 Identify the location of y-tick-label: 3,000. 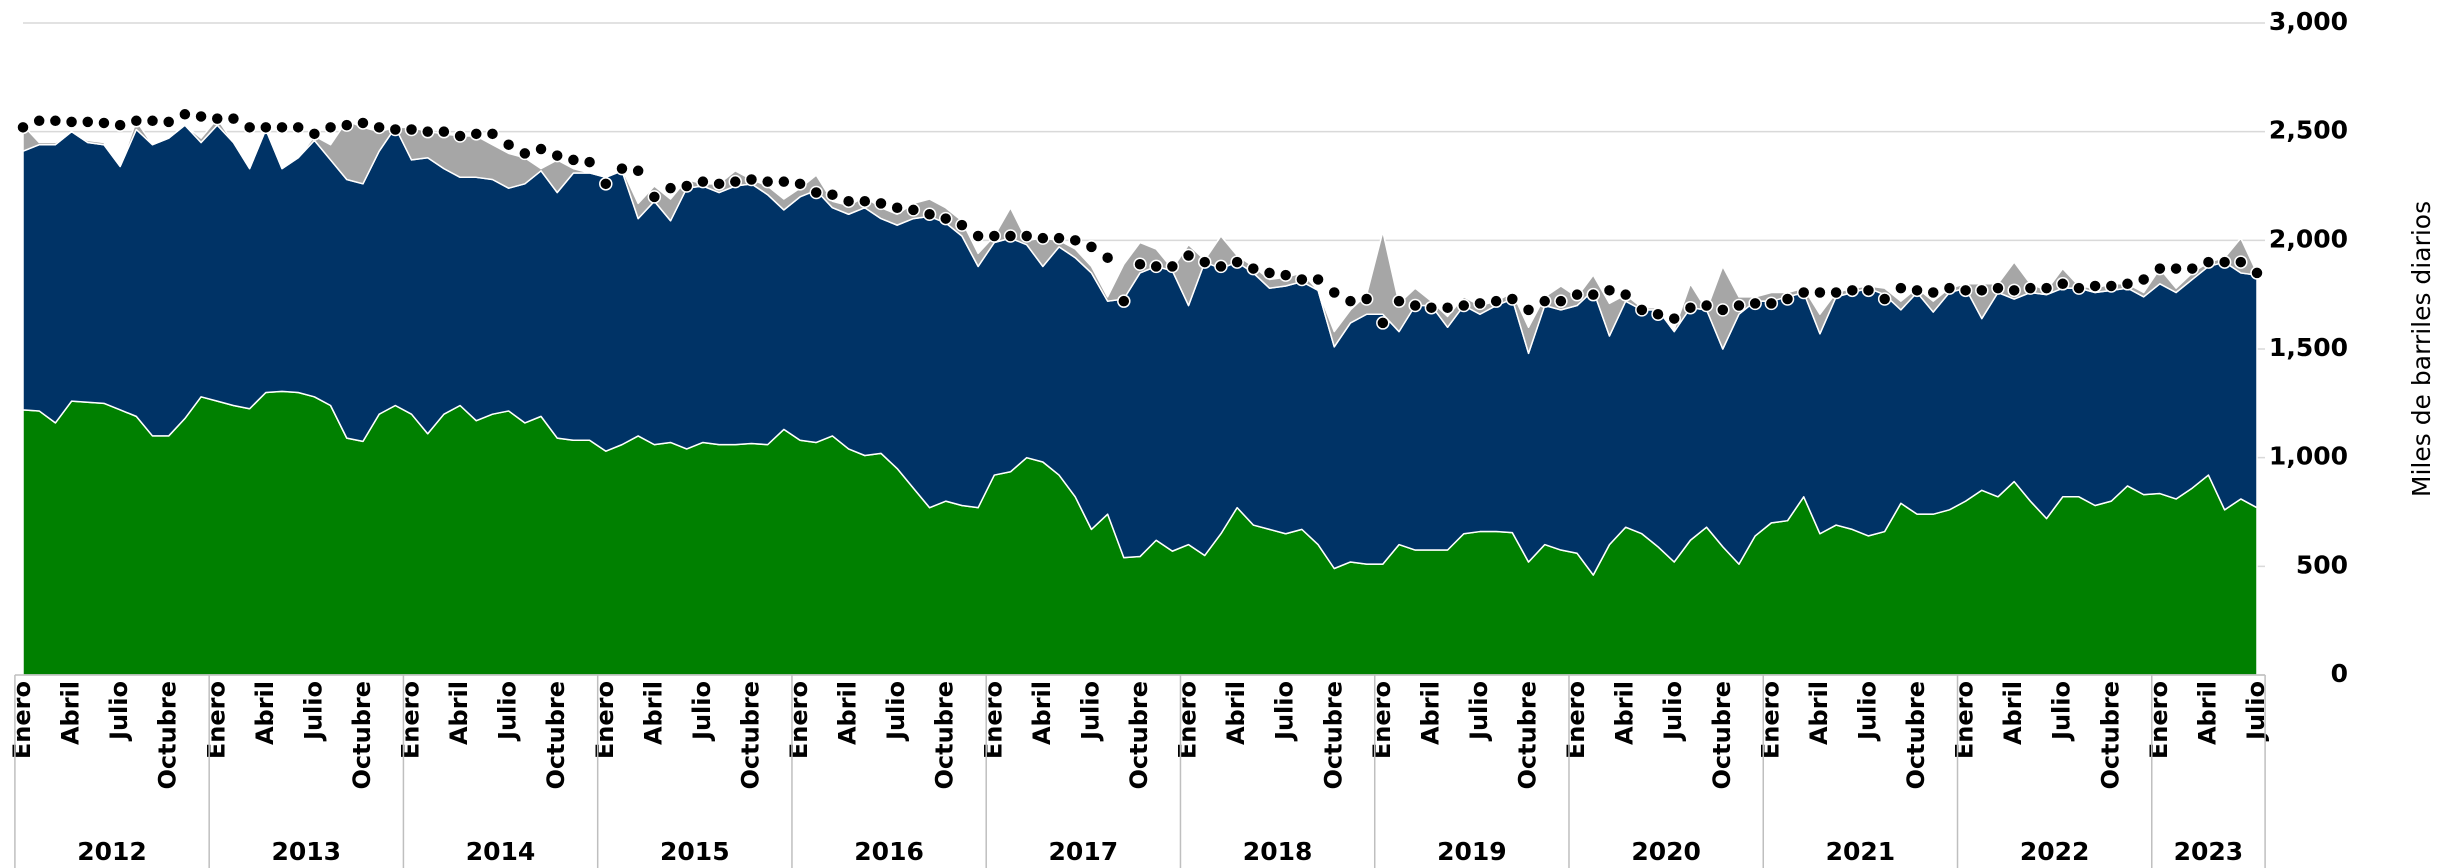
(2308, 21).